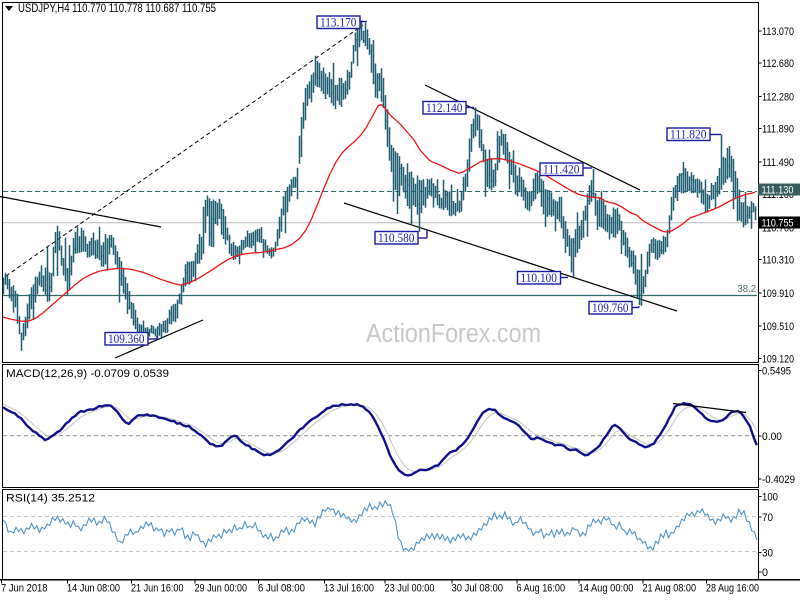 The width and height of the screenshot is (800, 600). Describe the element at coordinates (778, 480) in the screenshot. I see `svg-text: -0.4029` at that location.